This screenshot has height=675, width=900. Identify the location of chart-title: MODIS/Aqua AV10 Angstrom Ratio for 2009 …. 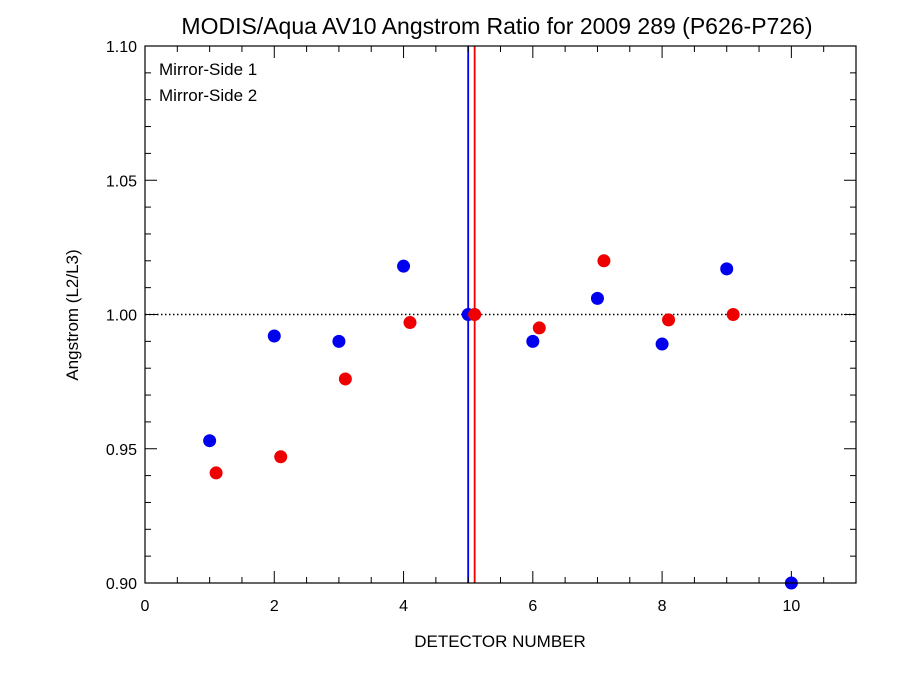
(496, 26).